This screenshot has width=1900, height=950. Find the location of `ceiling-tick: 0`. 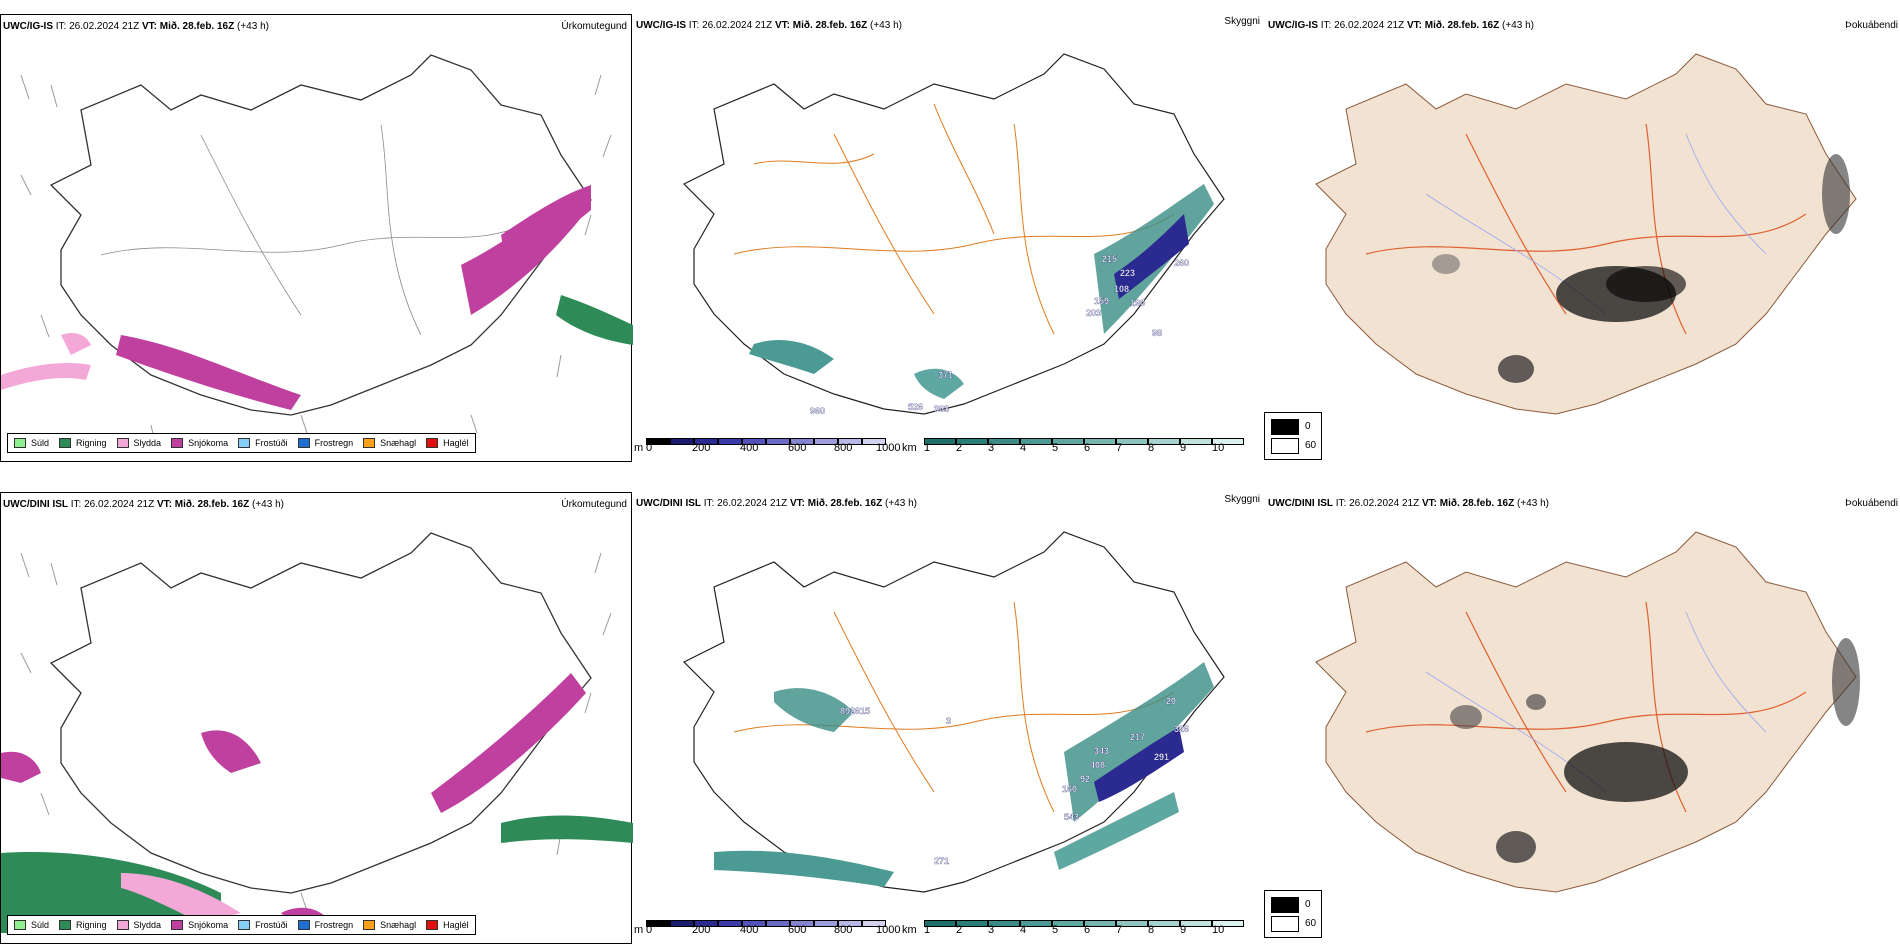

ceiling-tick: 0 is located at coordinates (649, 448).